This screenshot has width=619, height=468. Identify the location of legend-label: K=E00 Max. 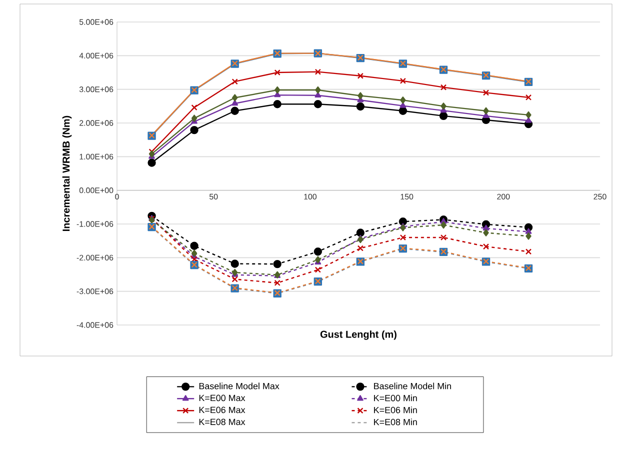
(222, 398).